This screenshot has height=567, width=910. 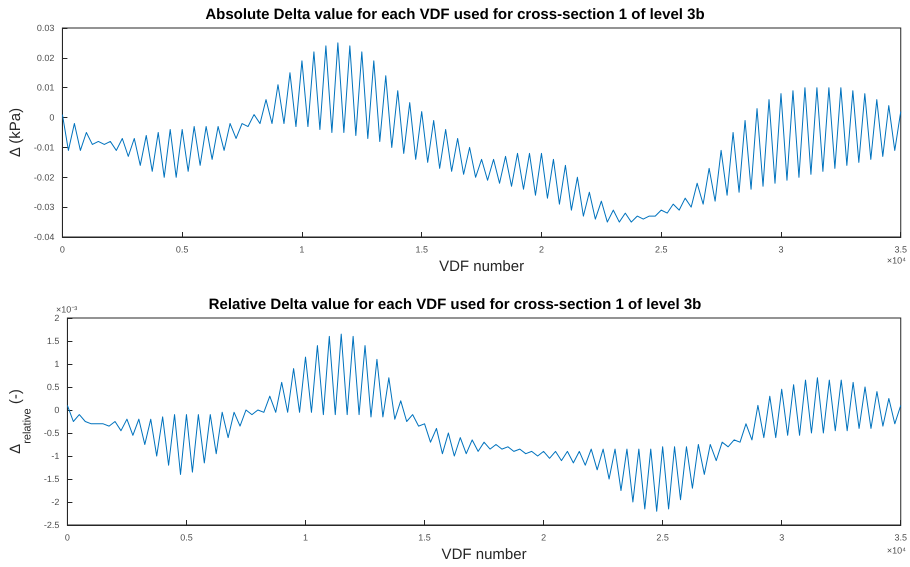 I want to click on y-tick-label: 0.5, so click(x=53, y=387).